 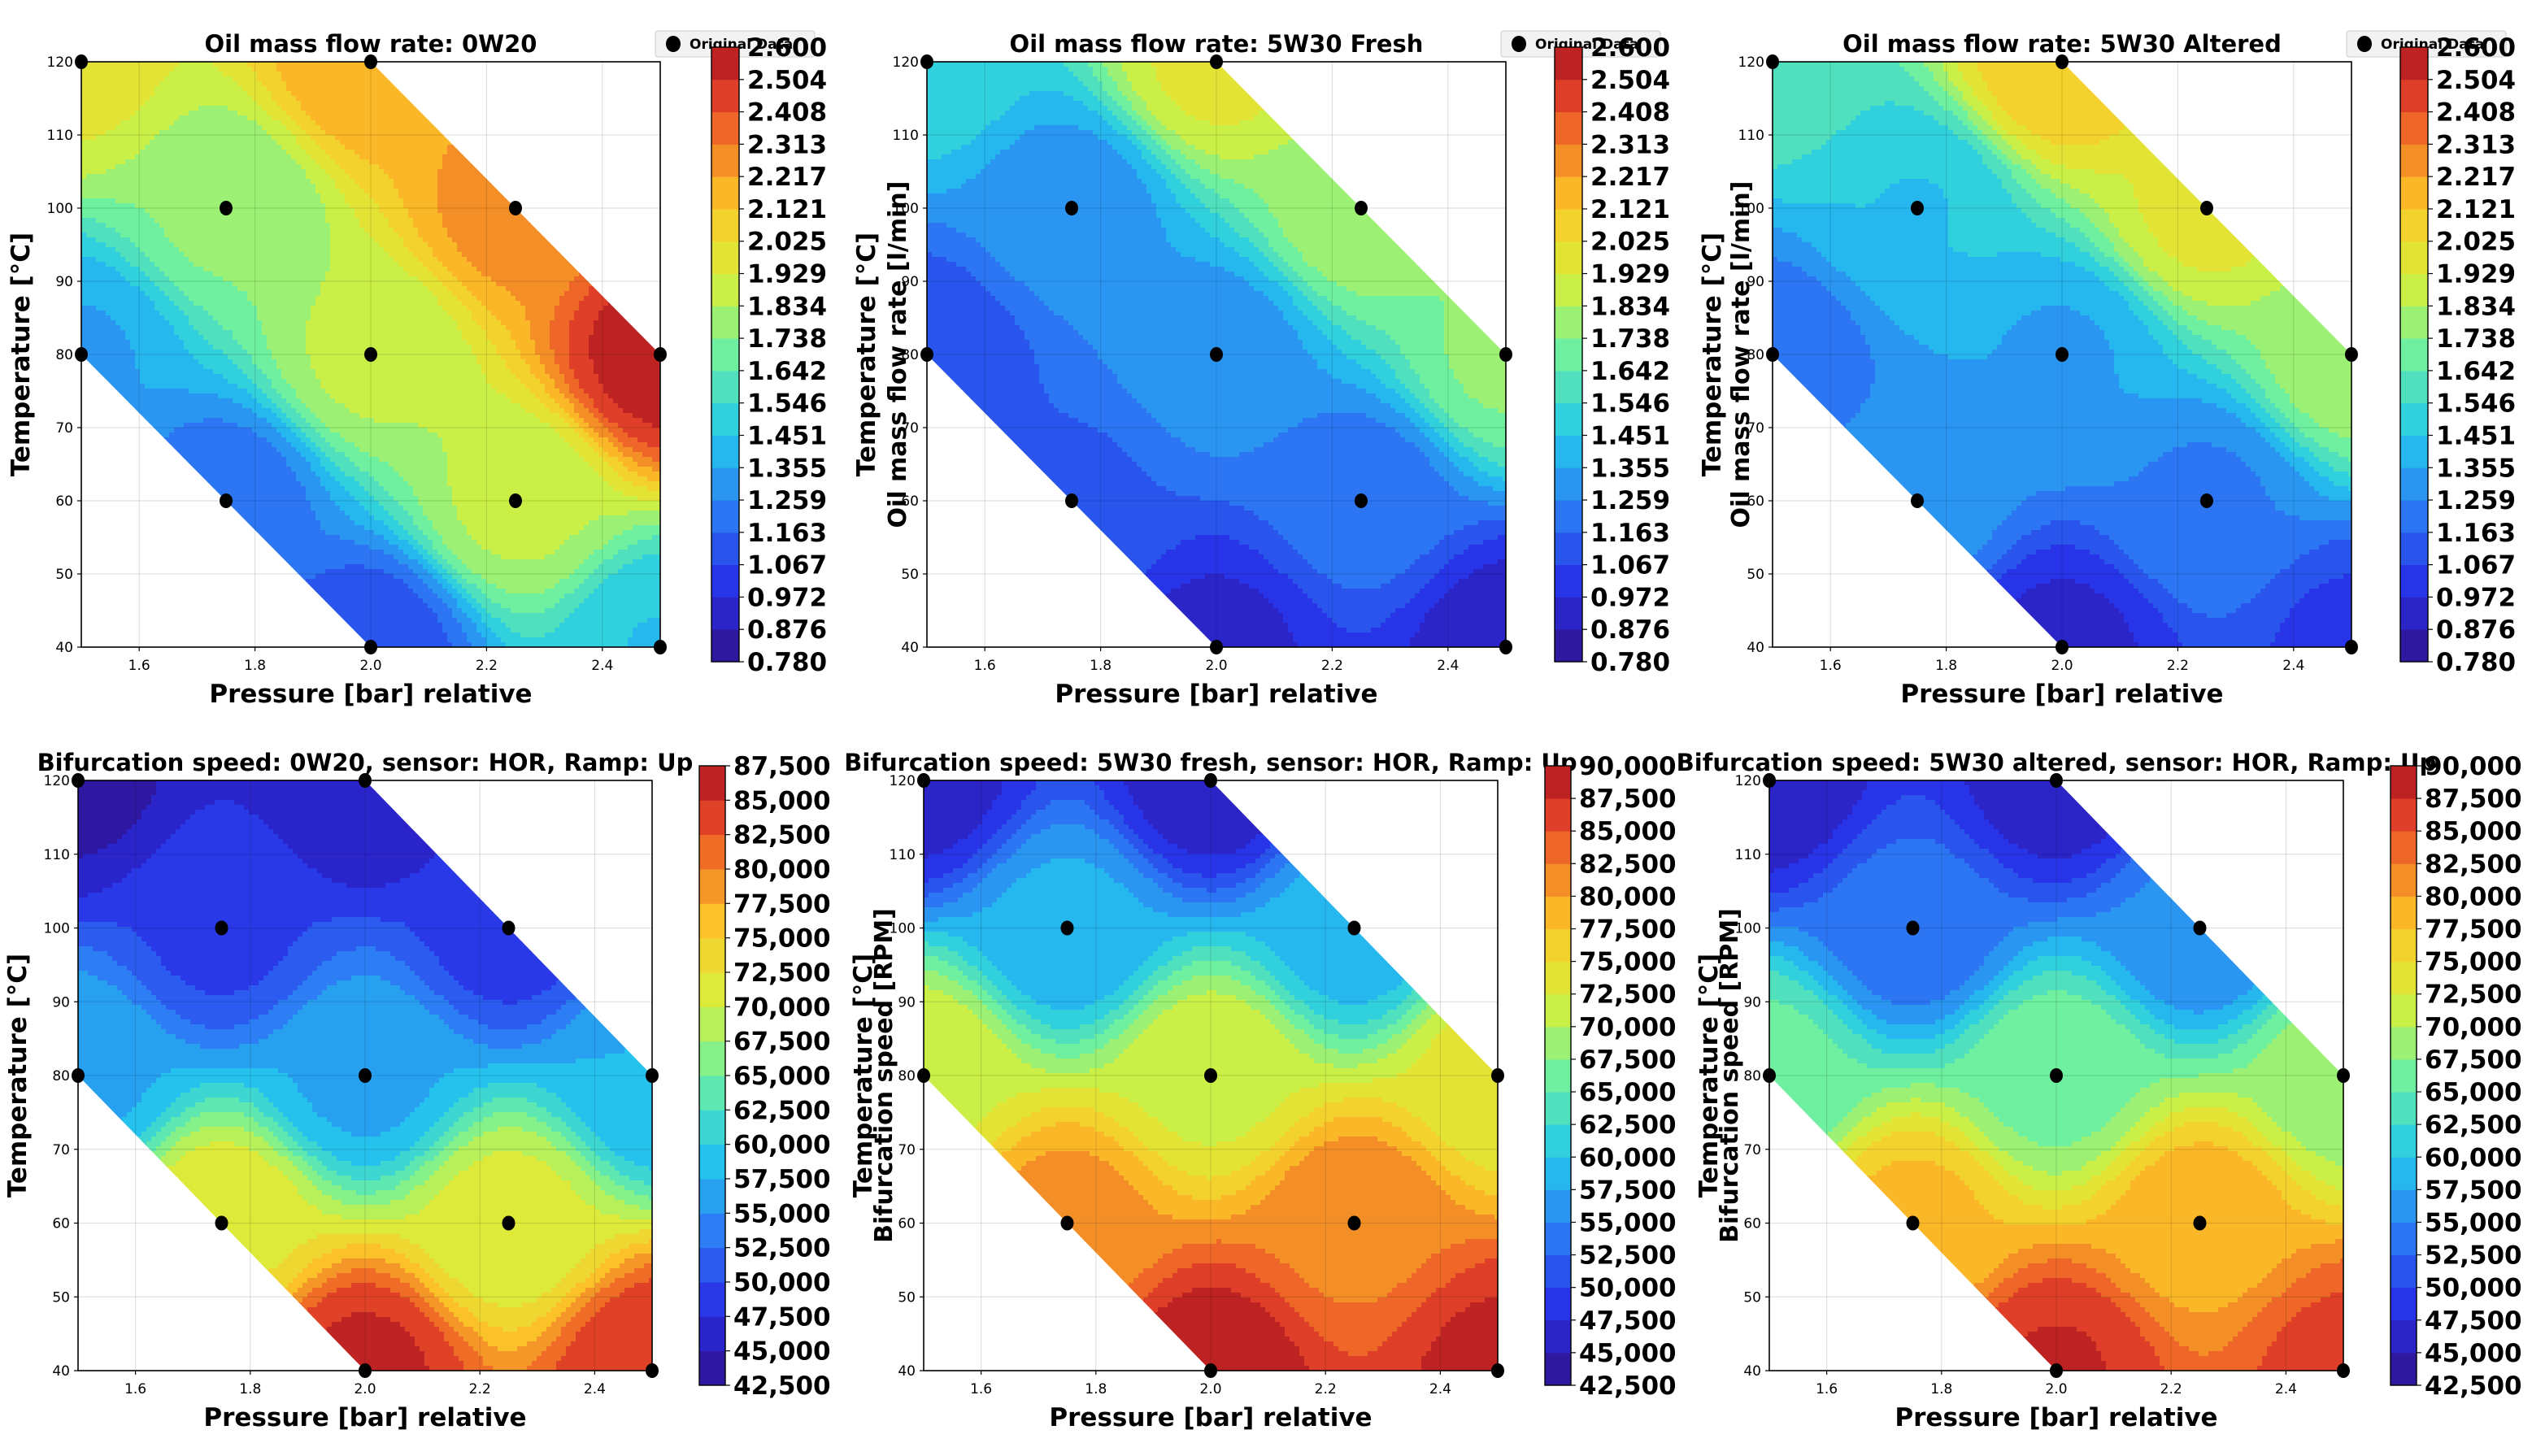 I want to click on y-tick-label: 60, so click(x=907, y=1224).